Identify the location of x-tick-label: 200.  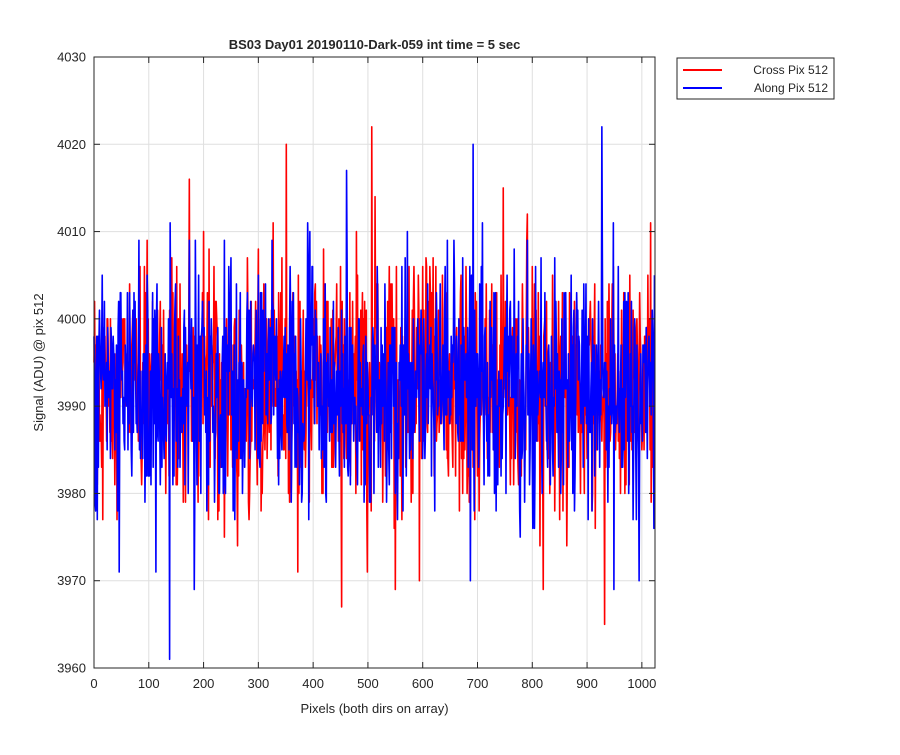
(204, 683).